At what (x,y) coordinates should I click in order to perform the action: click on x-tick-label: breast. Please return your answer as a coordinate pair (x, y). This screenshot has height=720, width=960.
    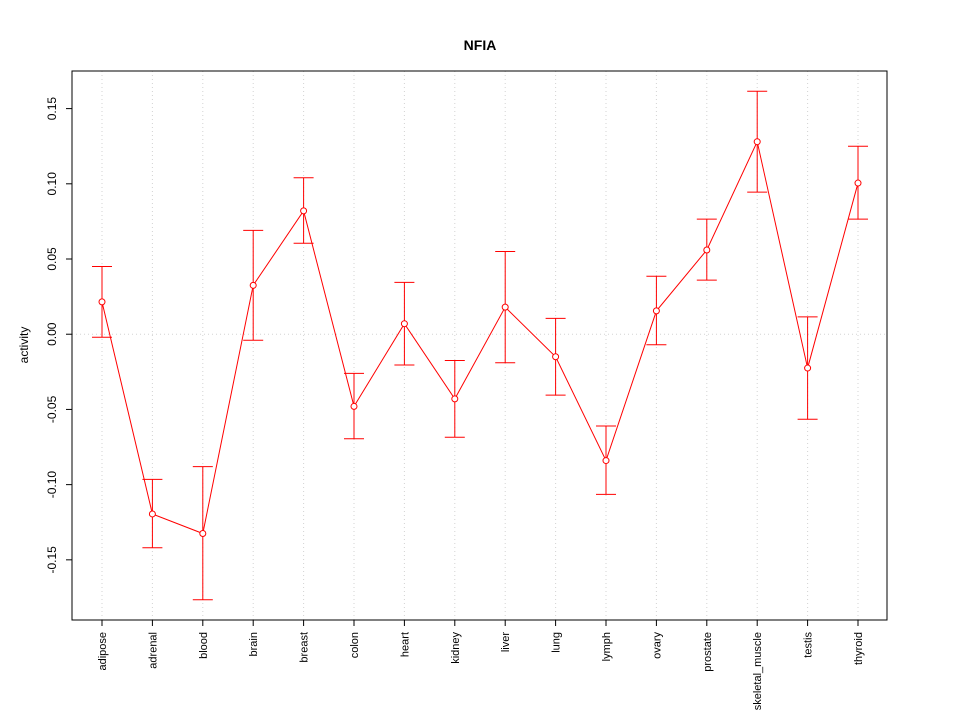
    Looking at the image, I should click on (305, 647).